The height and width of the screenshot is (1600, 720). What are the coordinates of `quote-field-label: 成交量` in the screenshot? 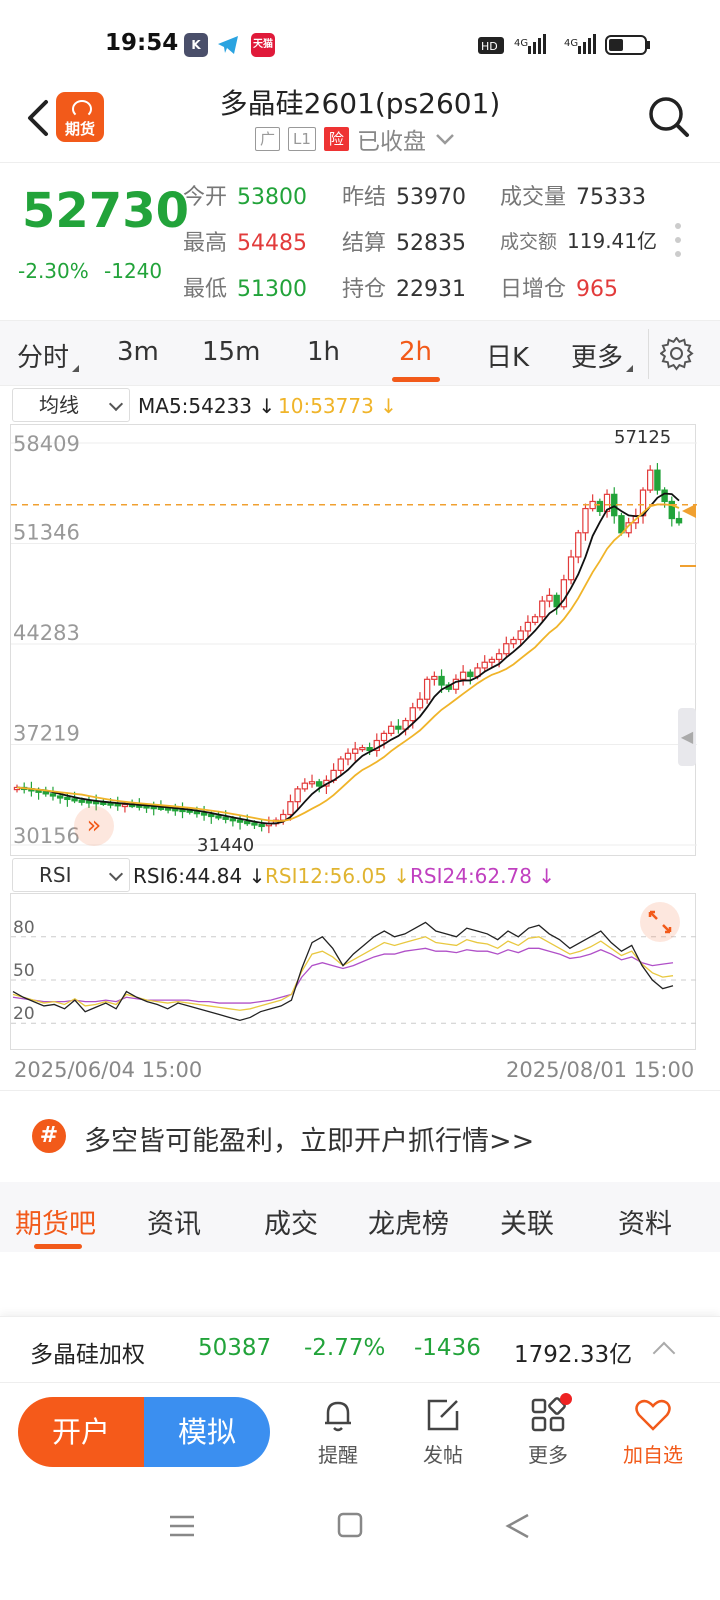 It's located at (533, 197).